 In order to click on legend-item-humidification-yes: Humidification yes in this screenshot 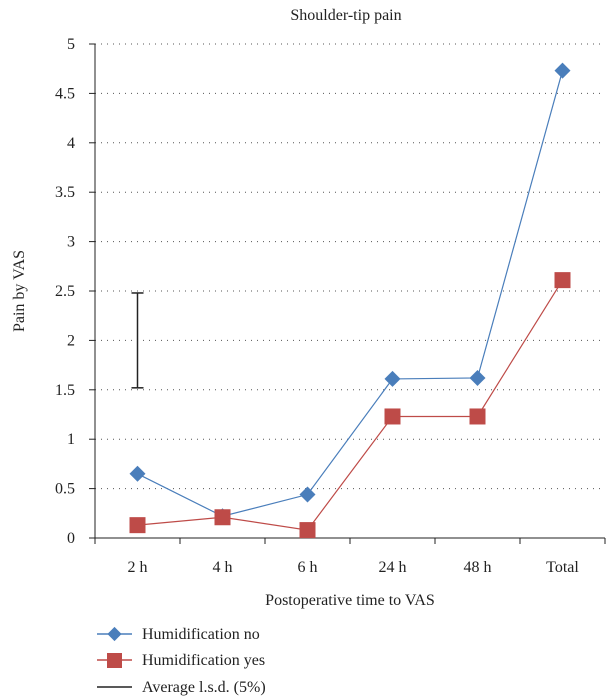, I will do `click(181, 660)`.